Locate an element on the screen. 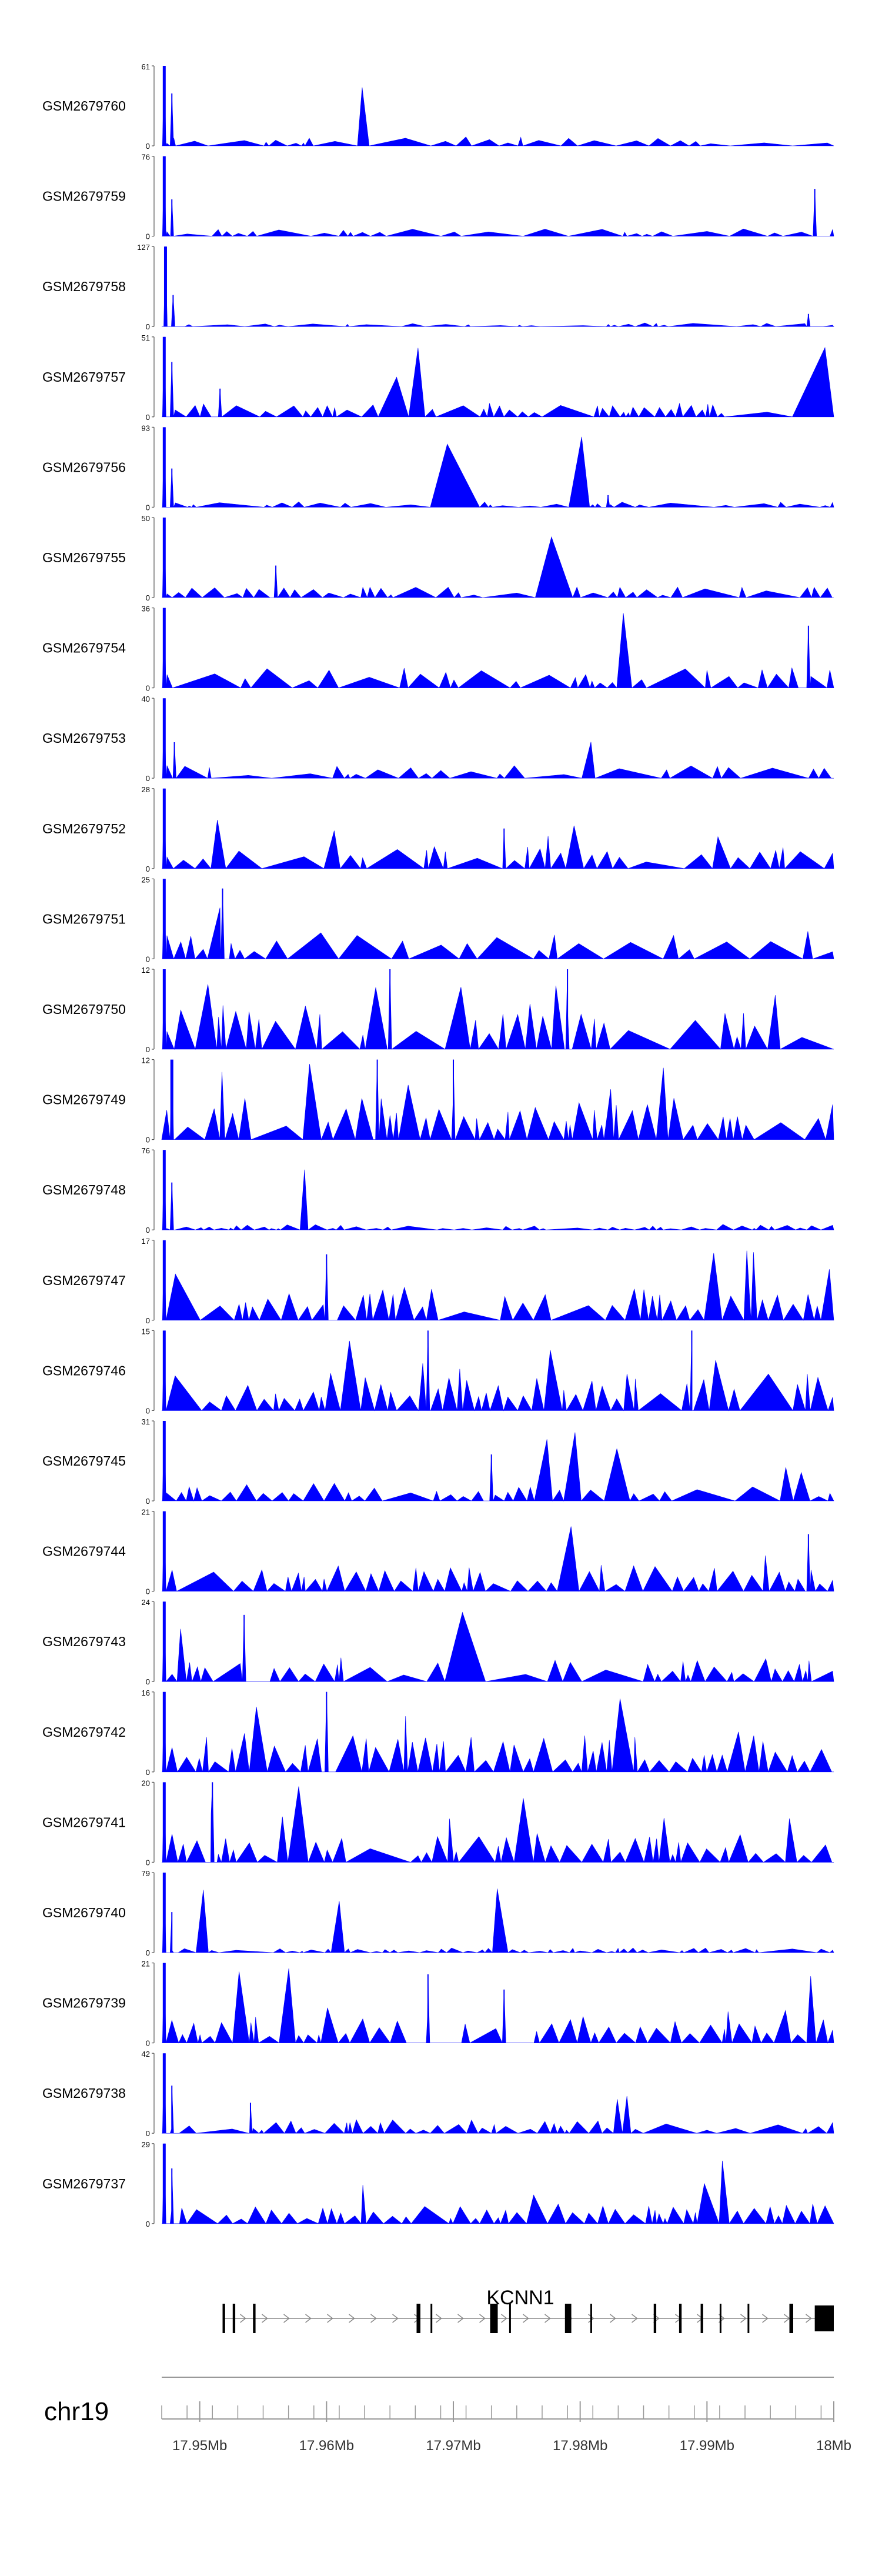 The width and height of the screenshot is (882, 2576). track-GSM2679750: GSM2679750 12 0 is located at coordinates (438, 1010).